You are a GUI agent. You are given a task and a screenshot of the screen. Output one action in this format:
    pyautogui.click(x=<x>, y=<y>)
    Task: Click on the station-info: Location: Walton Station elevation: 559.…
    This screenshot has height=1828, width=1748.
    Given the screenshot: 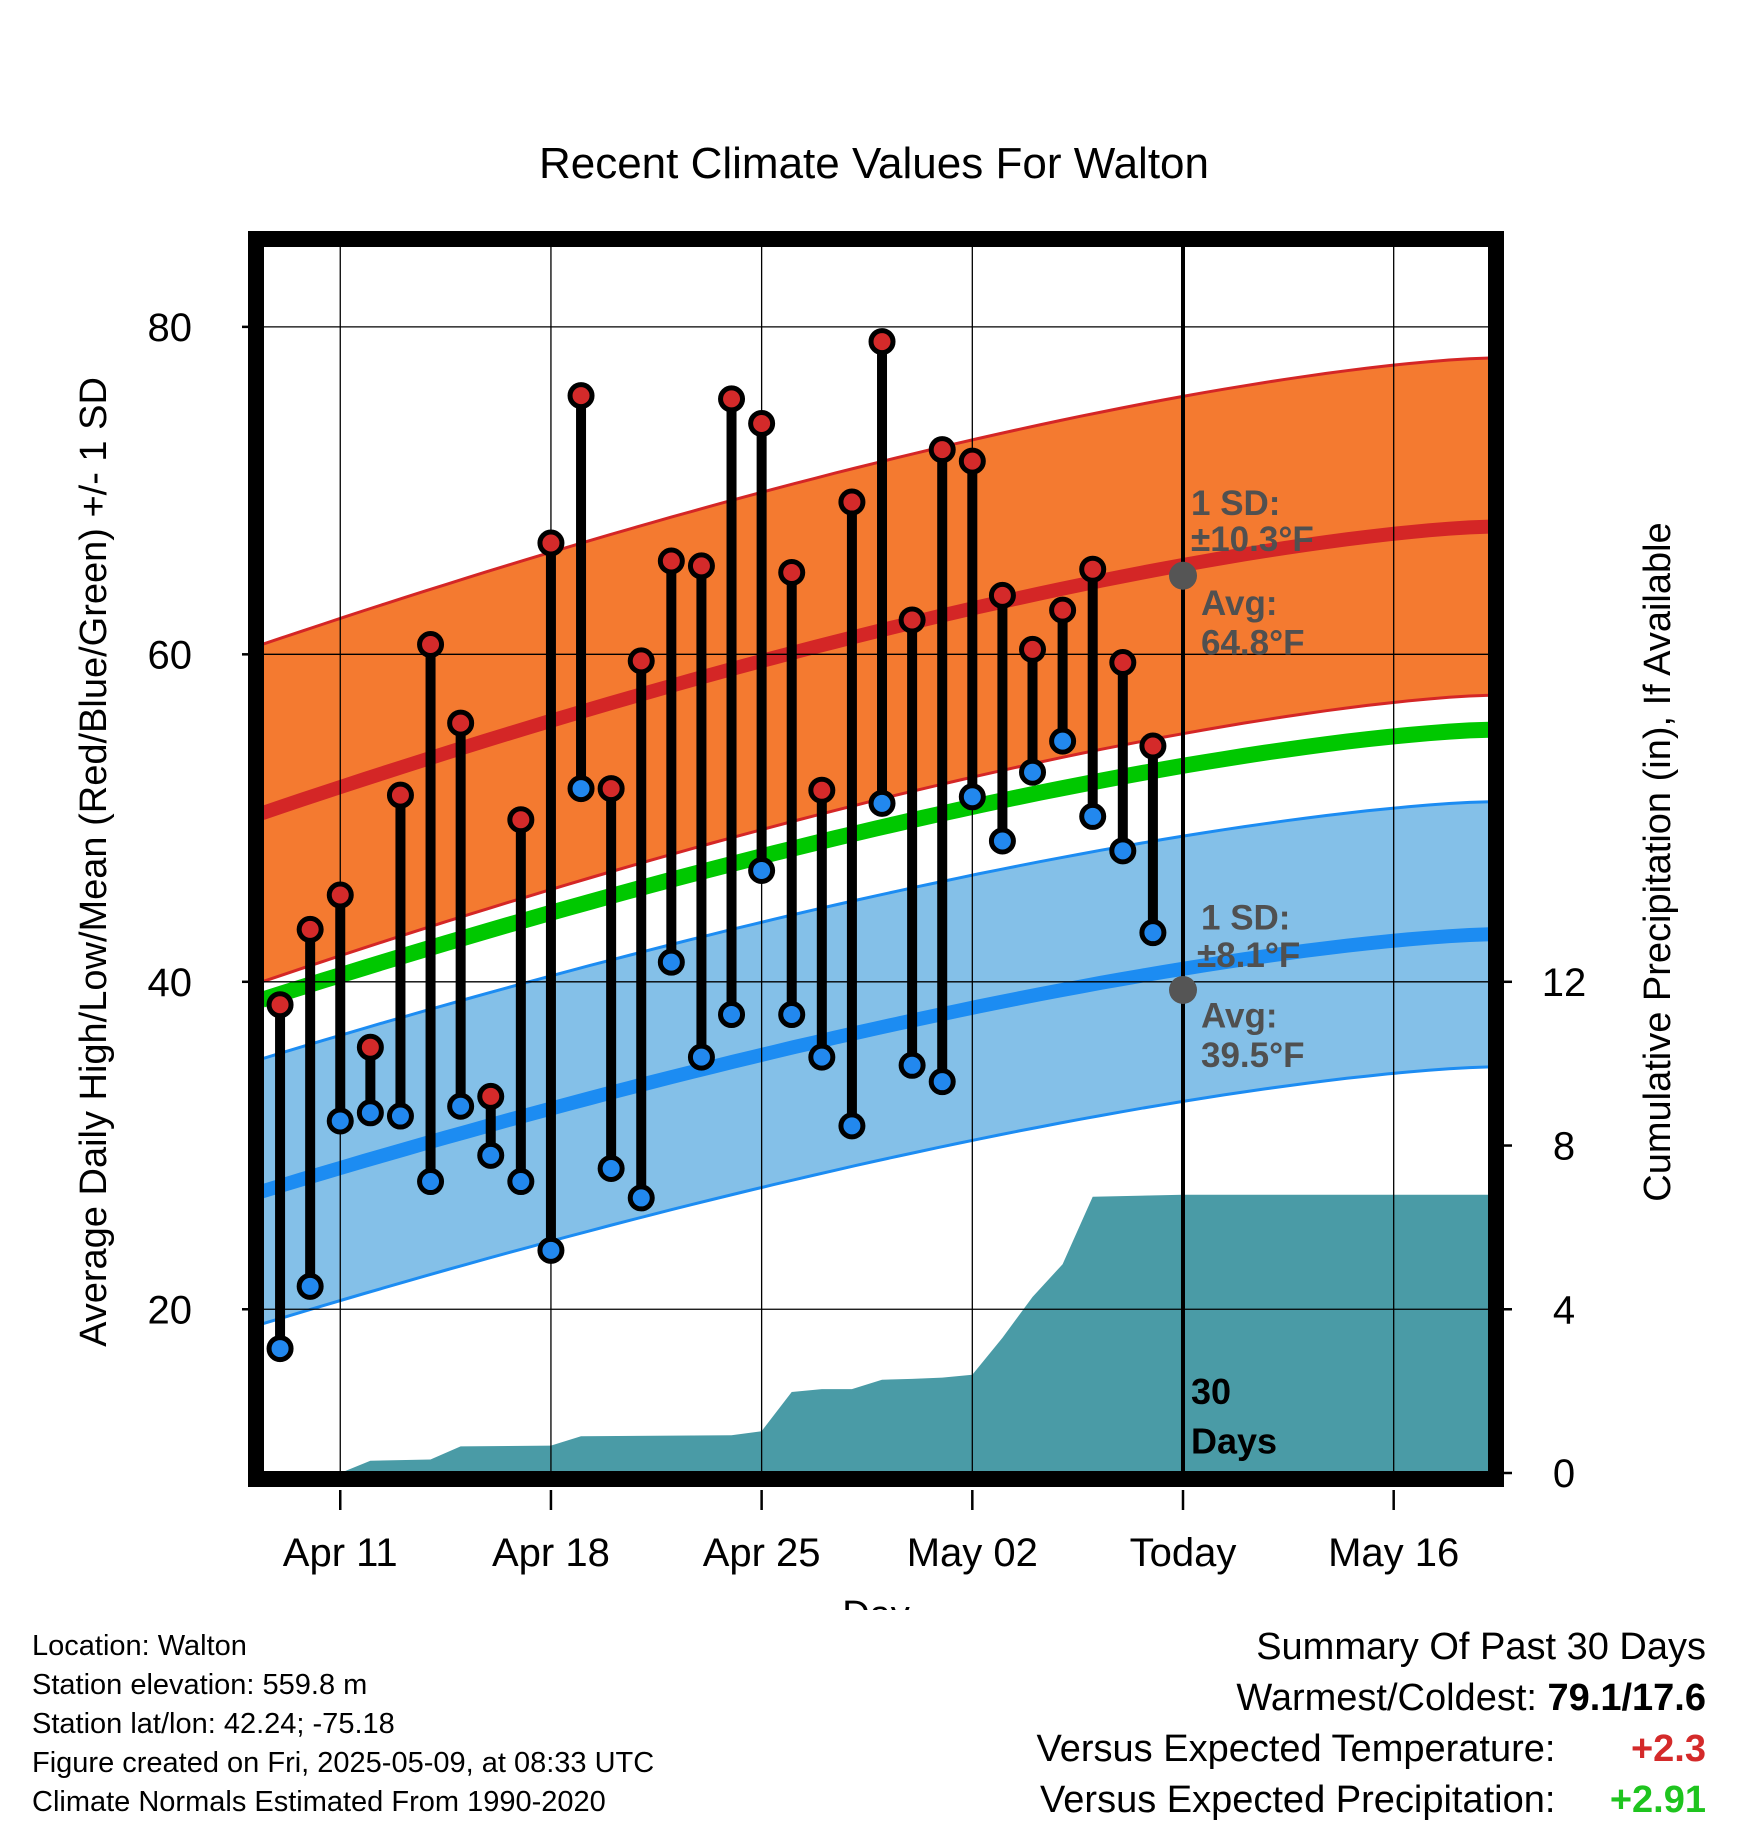 What is the action you would take?
    pyautogui.click(x=343, y=1724)
    